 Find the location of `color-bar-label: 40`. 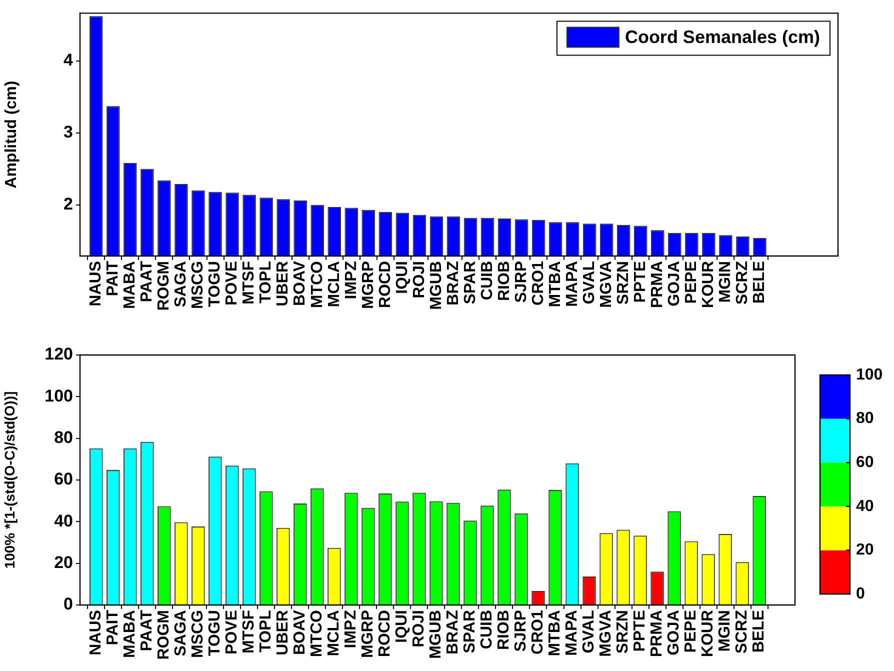

color-bar-label: 40 is located at coordinates (865, 506).